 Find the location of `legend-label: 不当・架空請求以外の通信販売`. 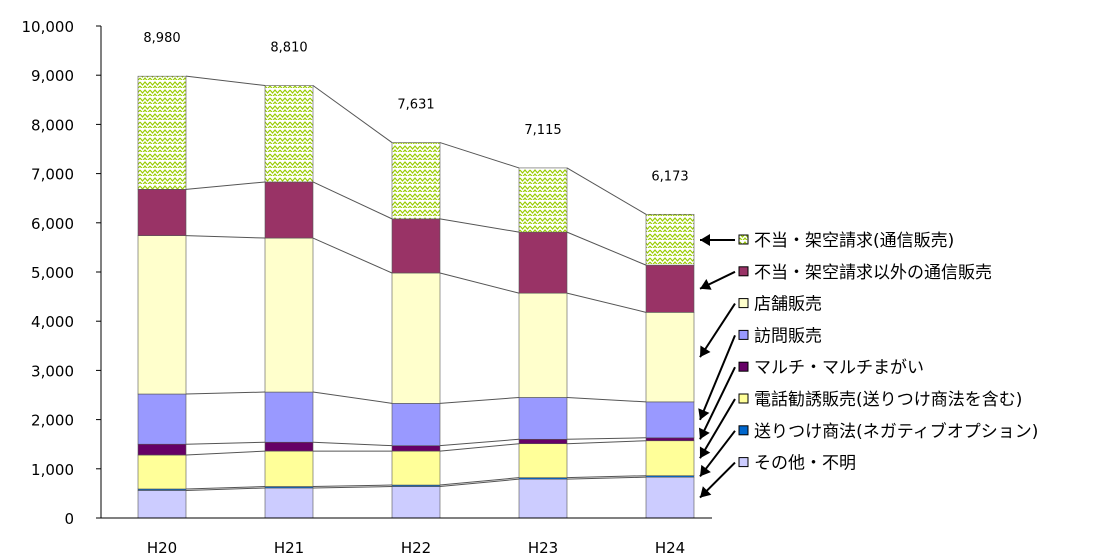

legend-label: 不当・架空請求以外の通信販売 is located at coordinates (873, 273).